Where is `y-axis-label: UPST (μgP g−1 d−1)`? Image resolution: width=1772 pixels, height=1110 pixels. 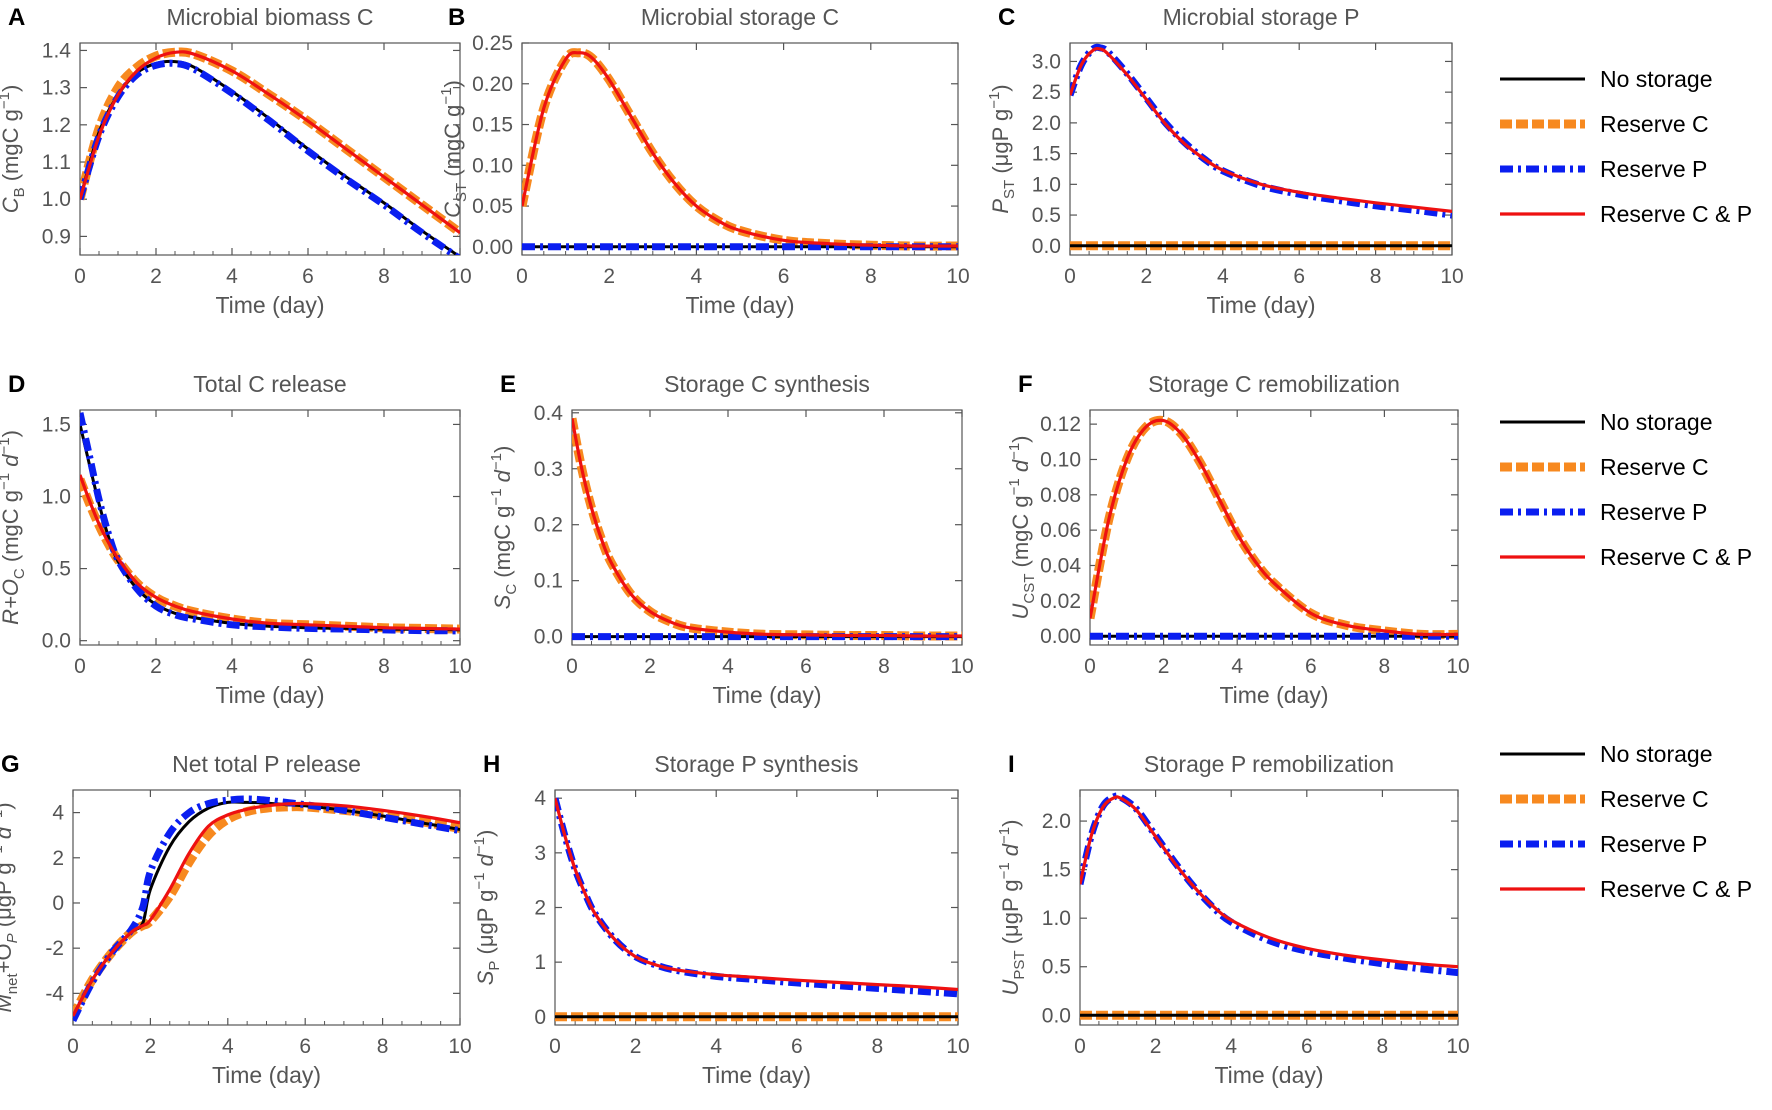 y-axis-label: UPST (μgP g−1 d−1) is located at coordinates (1012, 908).